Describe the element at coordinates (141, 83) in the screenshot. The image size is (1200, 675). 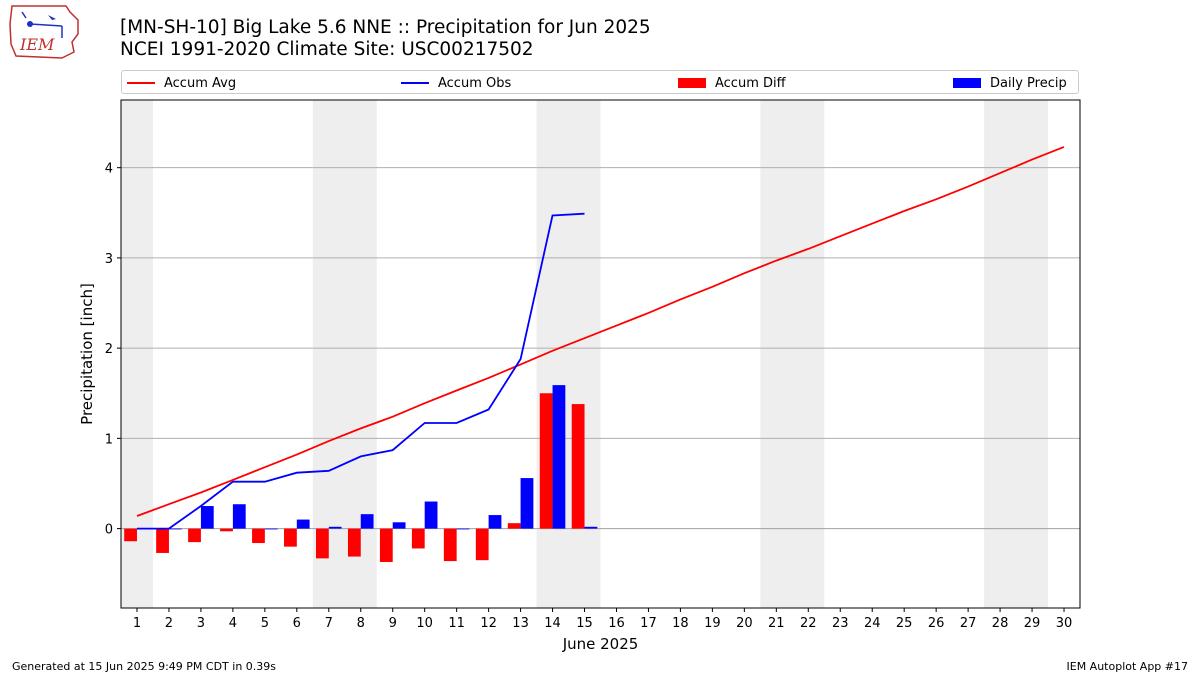
I see `legend-swatch-accum-avg` at that location.